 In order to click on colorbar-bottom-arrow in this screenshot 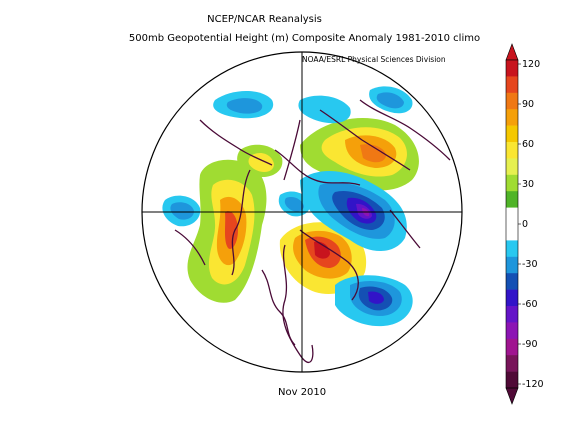, I will do `click(512, 396)`.